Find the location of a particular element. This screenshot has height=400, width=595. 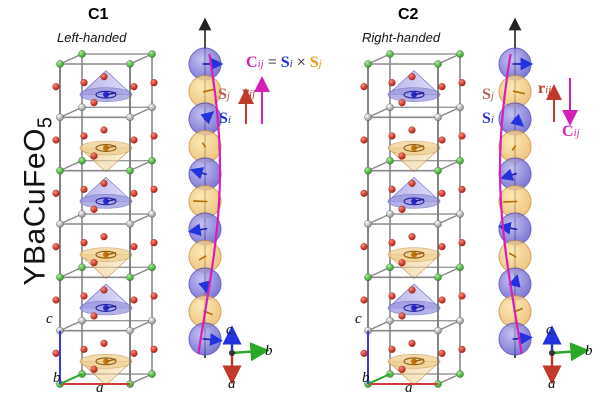

b-axis-edge is located at coordinates (71, 379).